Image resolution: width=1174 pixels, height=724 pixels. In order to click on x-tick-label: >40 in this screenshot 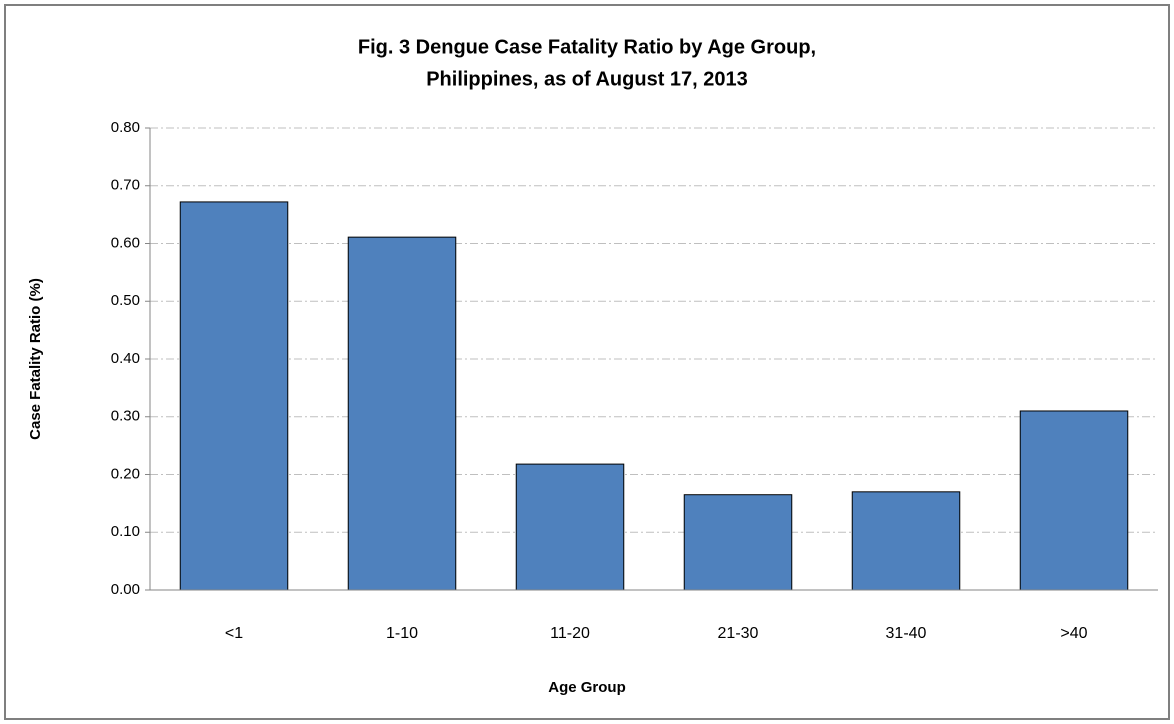, I will do `click(1073, 633)`.